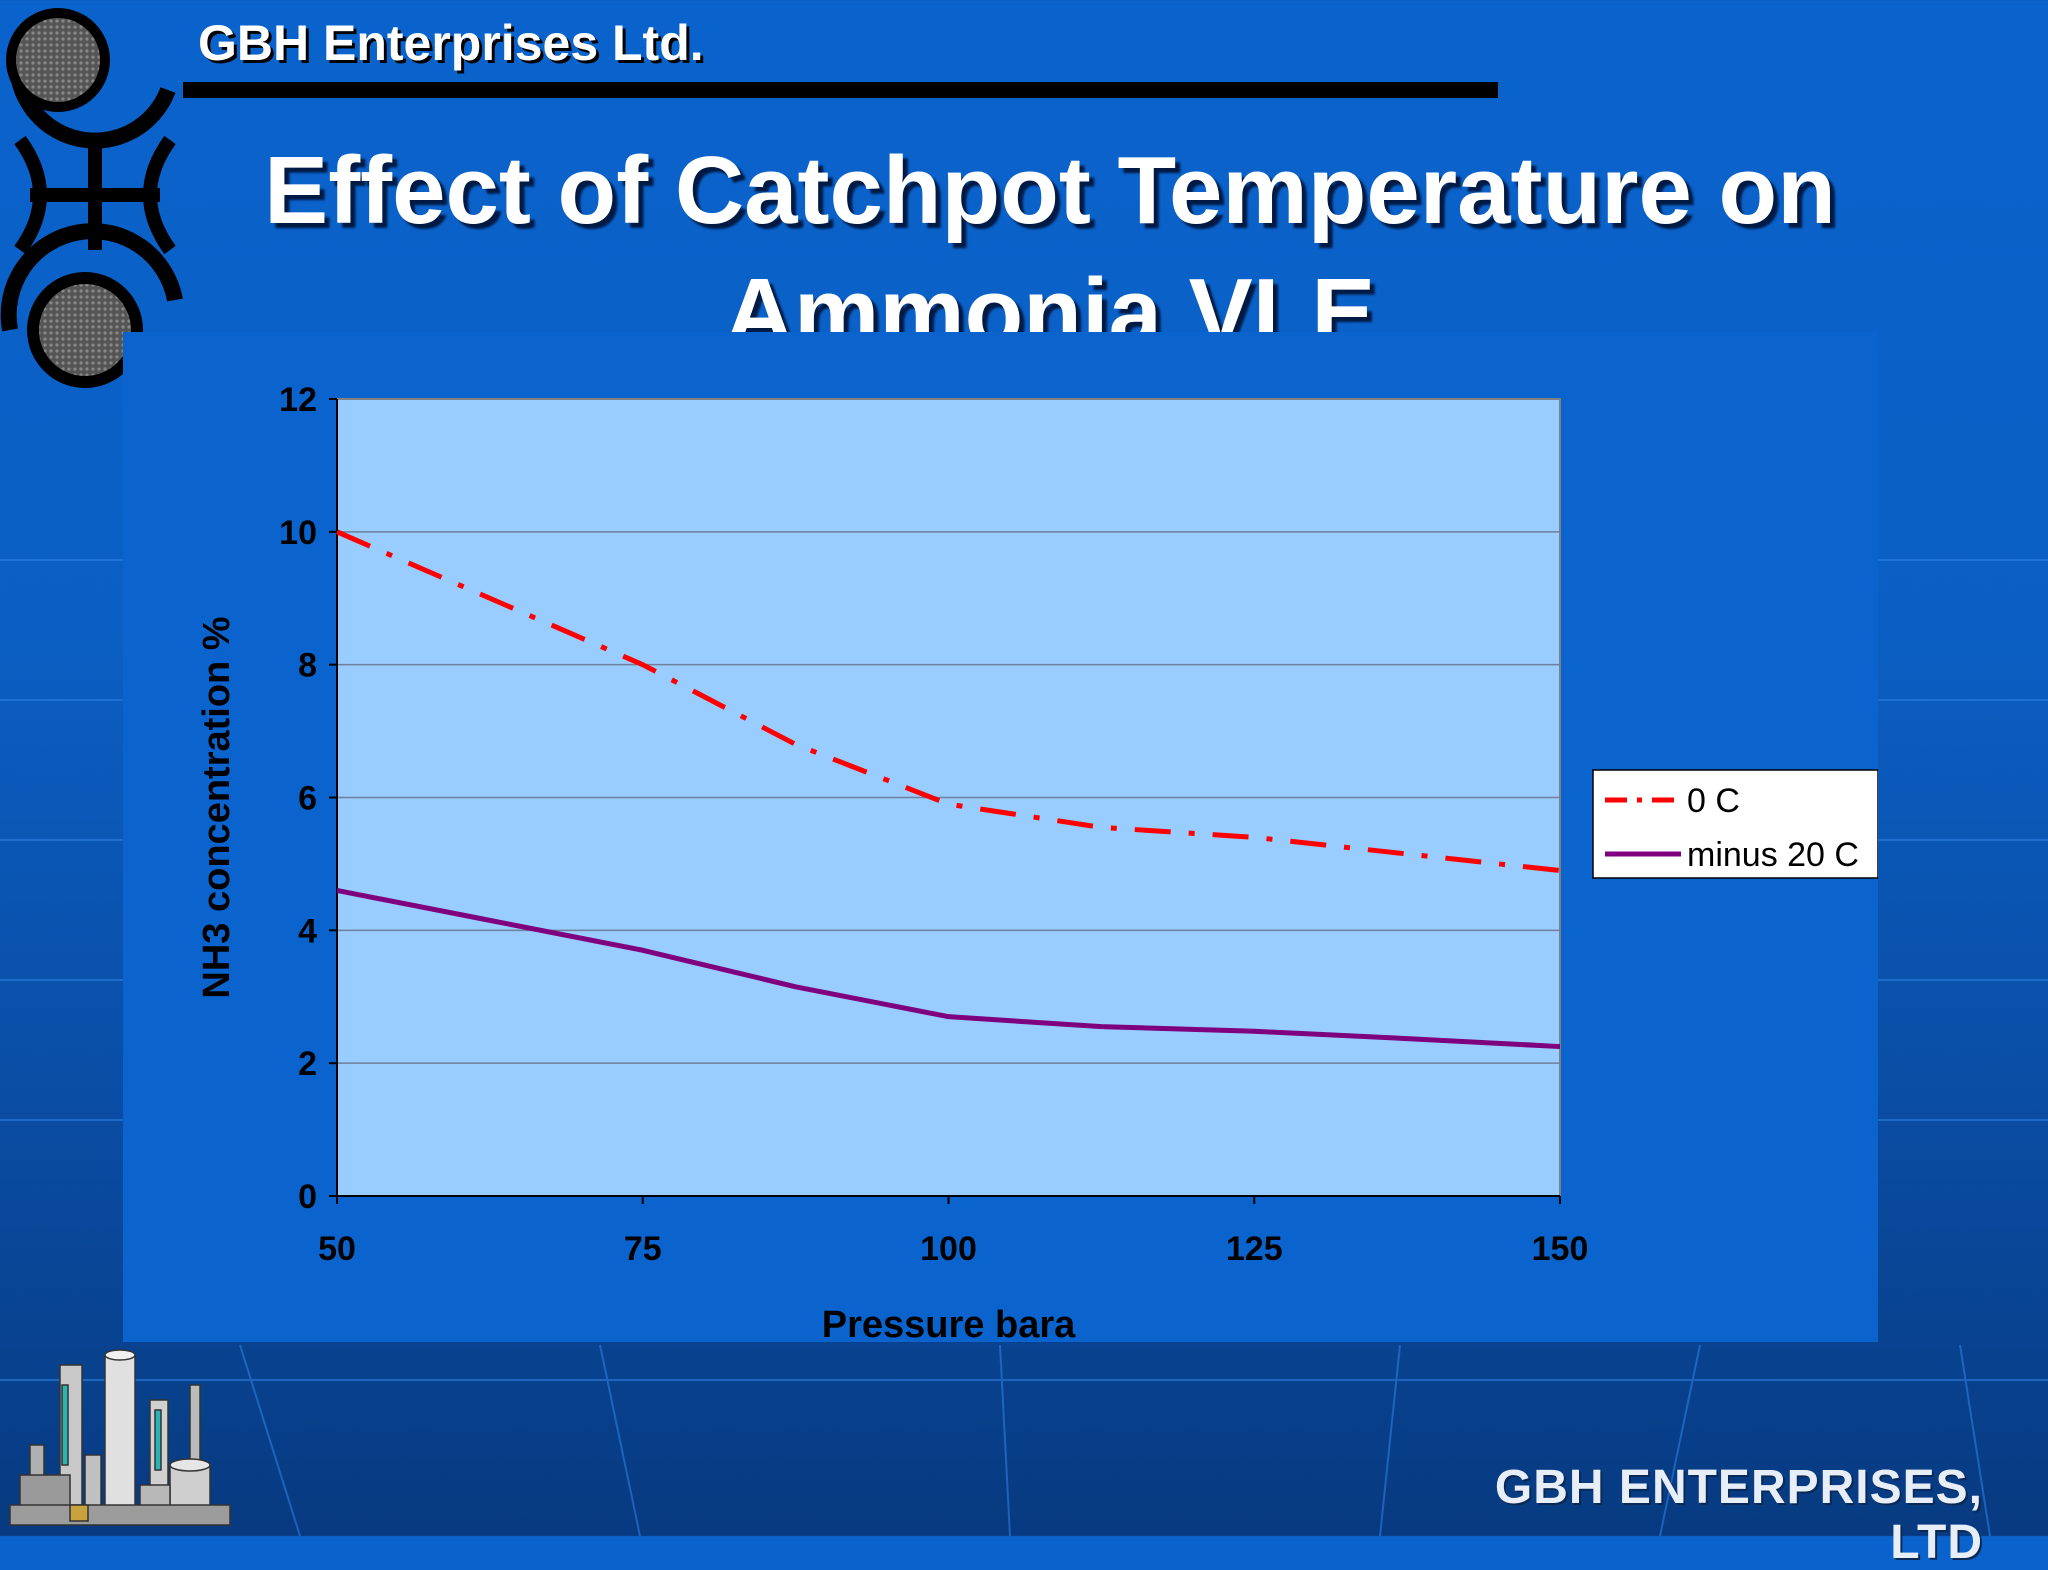 The image size is (2048, 1570). What do you see at coordinates (1735, 824) in the screenshot?
I see `legend-box` at bounding box center [1735, 824].